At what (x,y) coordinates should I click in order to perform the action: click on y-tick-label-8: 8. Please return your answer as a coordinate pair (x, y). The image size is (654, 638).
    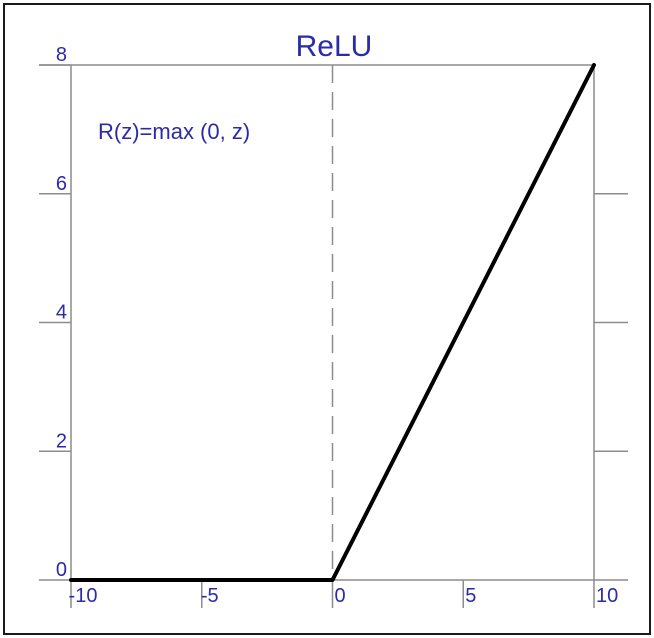
    Looking at the image, I should click on (61, 55).